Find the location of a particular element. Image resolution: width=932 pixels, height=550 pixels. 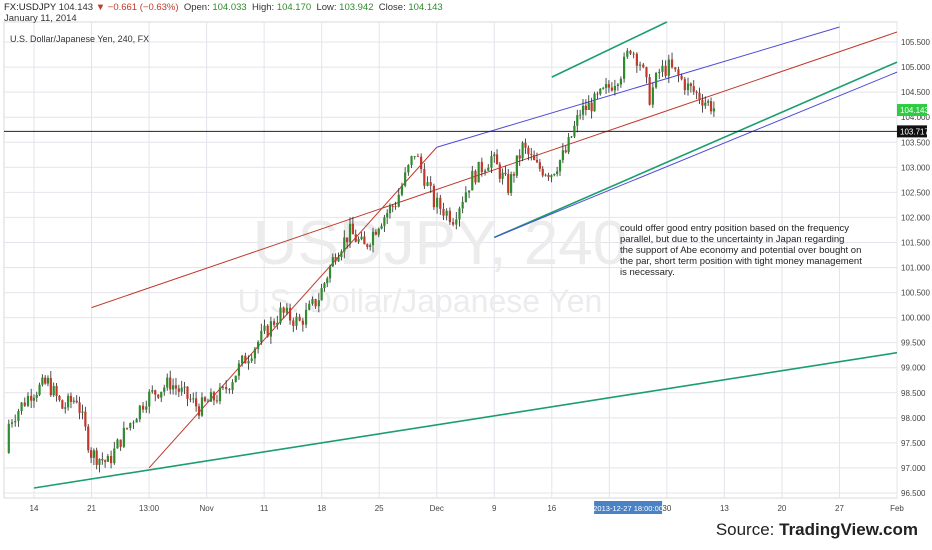

annotation-line: is necessary. is located at coordinates (647, 272).